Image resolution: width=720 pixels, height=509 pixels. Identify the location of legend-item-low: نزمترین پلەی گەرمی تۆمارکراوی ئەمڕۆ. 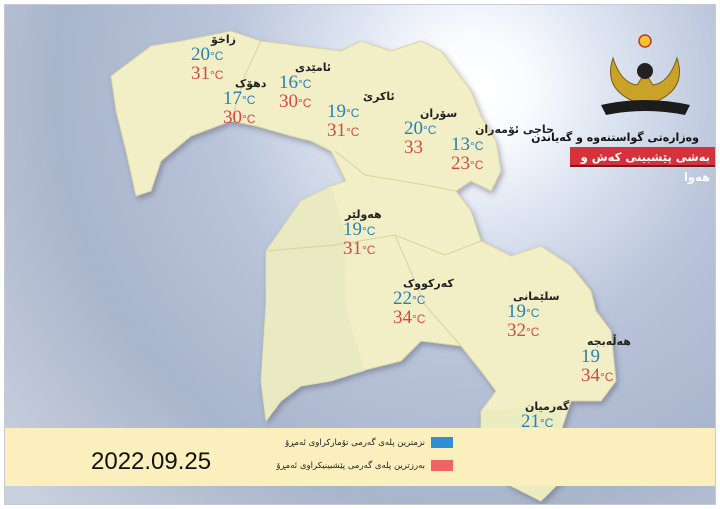
(369, 442).